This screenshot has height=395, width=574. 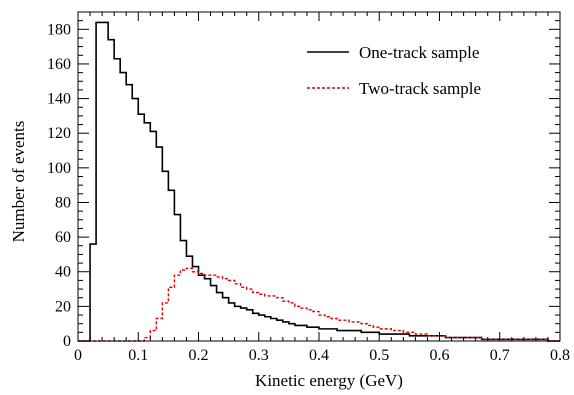 What do you see at coordinates (199, 355) in the screenshot?
I see `x-tick-label: 0.2` at bounding box center [199, 355].